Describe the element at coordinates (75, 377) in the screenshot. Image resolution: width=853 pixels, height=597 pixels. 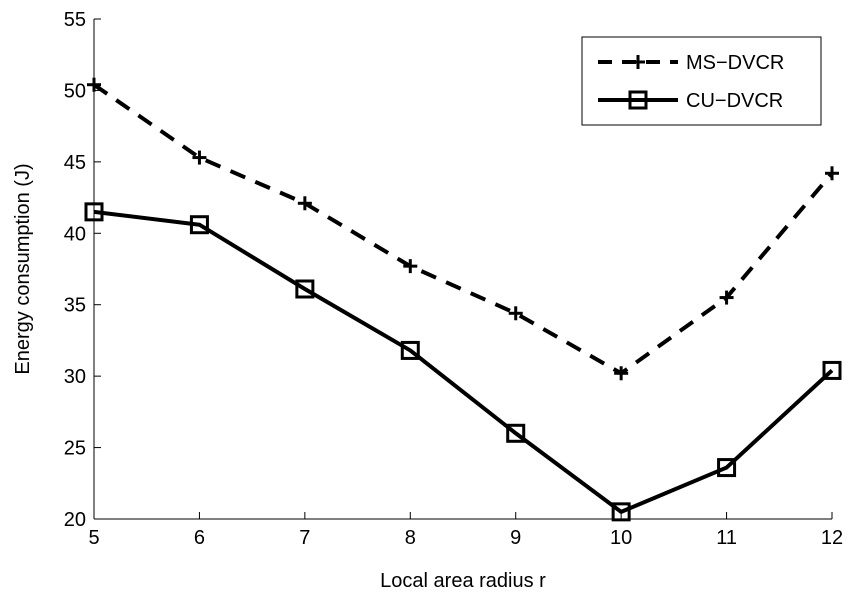
I see `y-tick-label: 30` at that location.